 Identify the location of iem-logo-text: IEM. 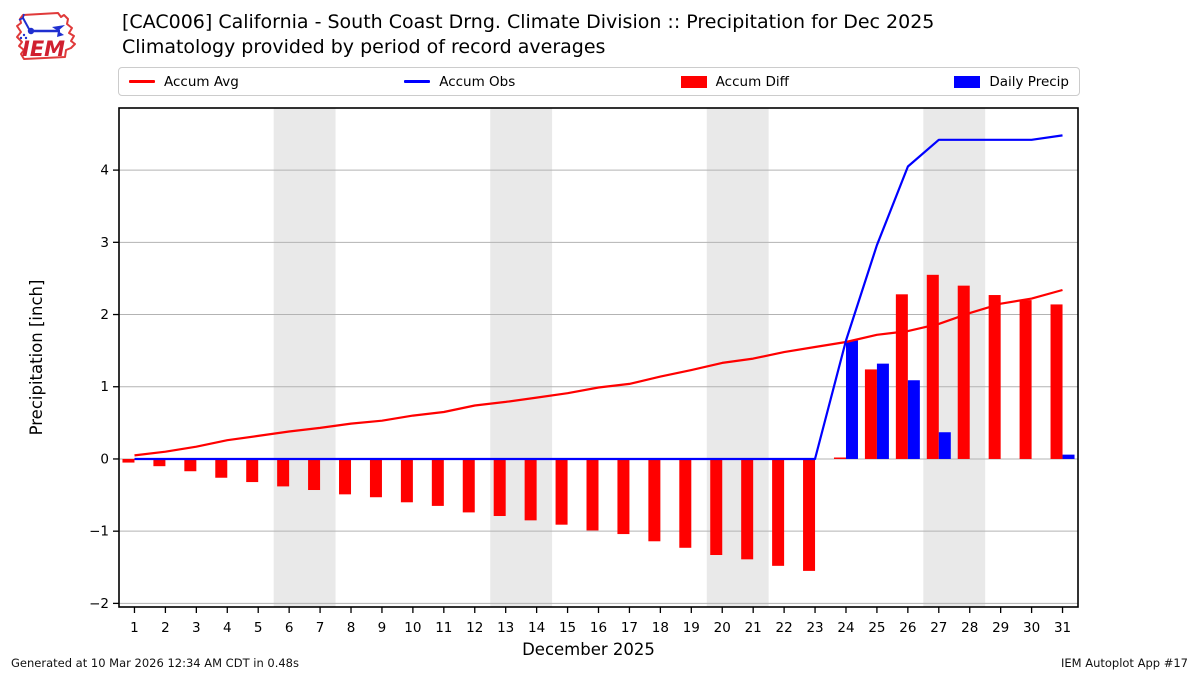
(43, 49).